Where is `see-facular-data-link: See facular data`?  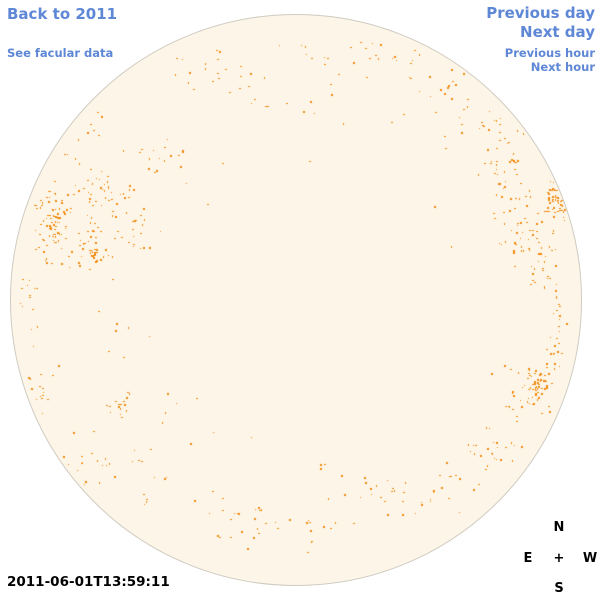
see-facular-data-link: See facular data is located at coordinates (60, 53).